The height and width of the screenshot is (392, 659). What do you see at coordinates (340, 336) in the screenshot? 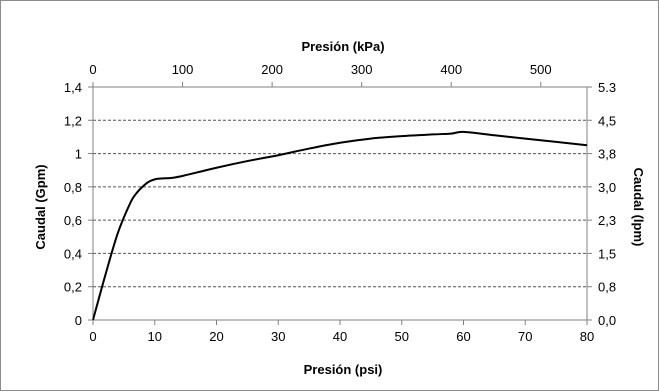
I see `x-tick-label: 40` at bounding box center [340, 336].